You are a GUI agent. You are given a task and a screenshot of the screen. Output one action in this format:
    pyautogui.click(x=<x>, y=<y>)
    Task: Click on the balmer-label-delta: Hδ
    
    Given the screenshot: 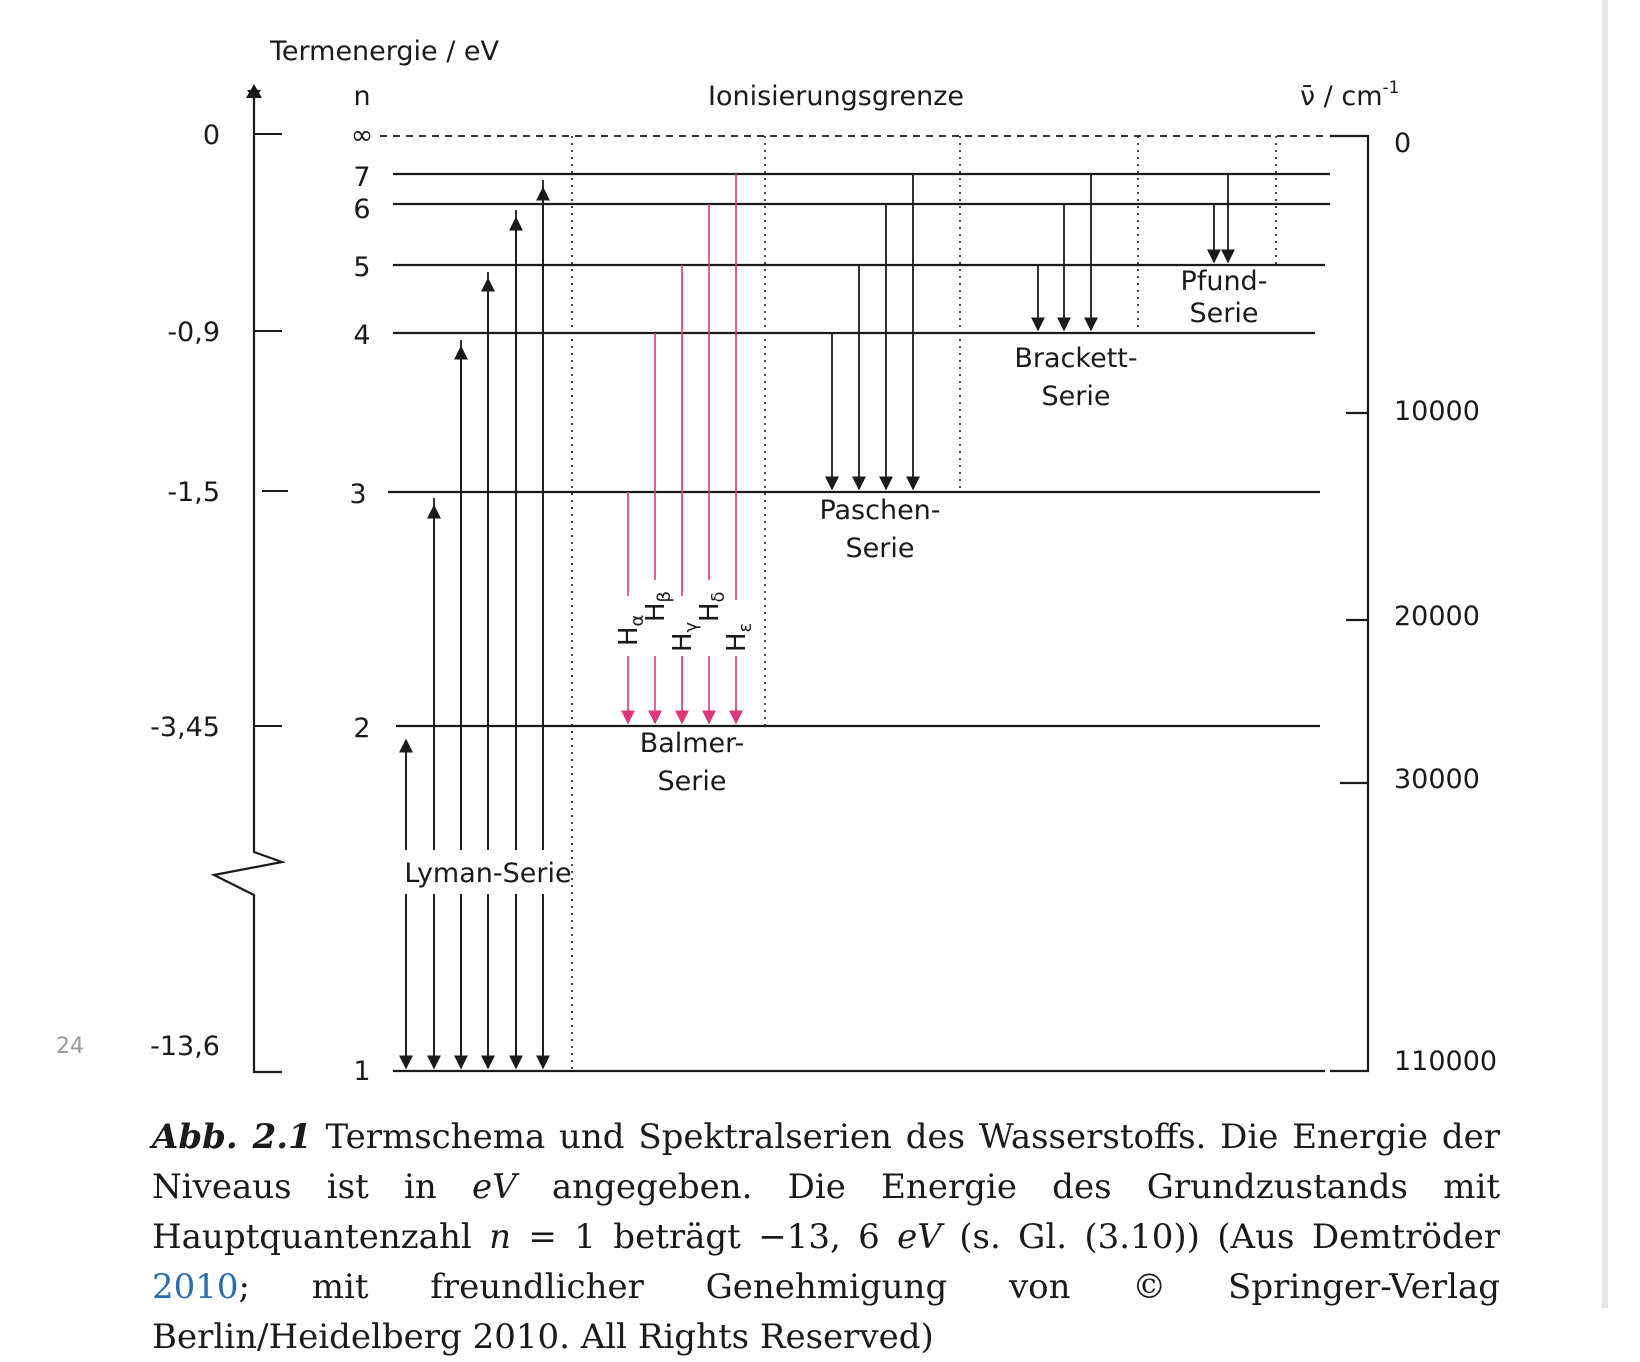 What is the action you would take?
    pyautogui.click(x=712, y=606)
    